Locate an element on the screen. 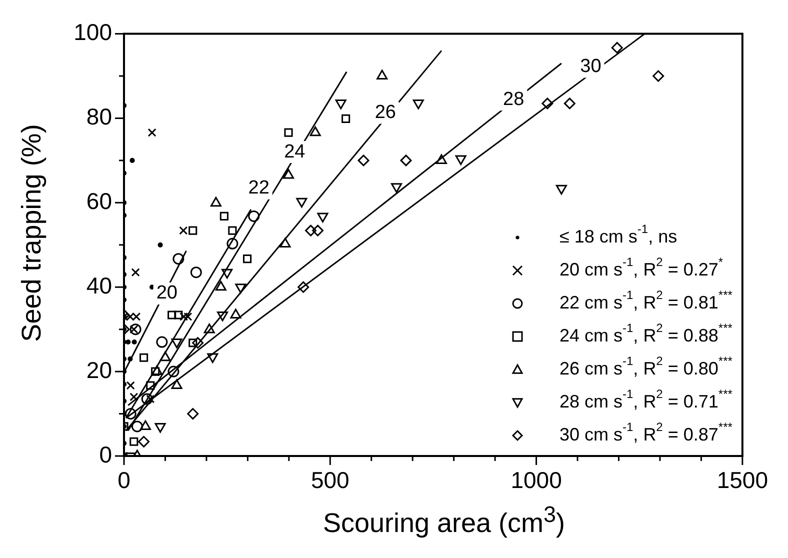  x-tick-label: 500 is located at coordinates (330, 480).